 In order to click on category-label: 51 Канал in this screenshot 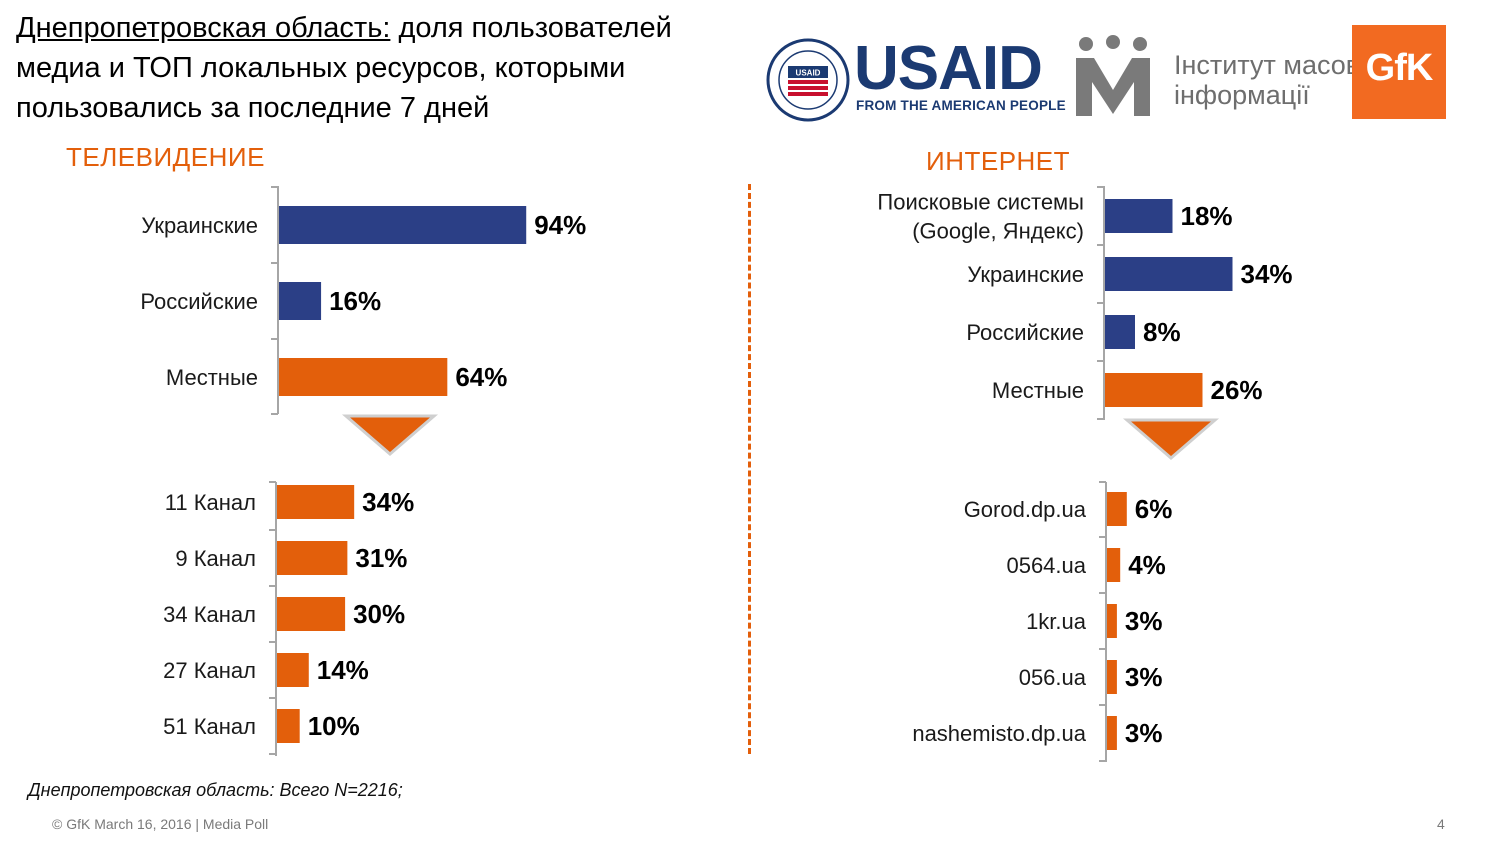, I will do `click(209, 726)`.